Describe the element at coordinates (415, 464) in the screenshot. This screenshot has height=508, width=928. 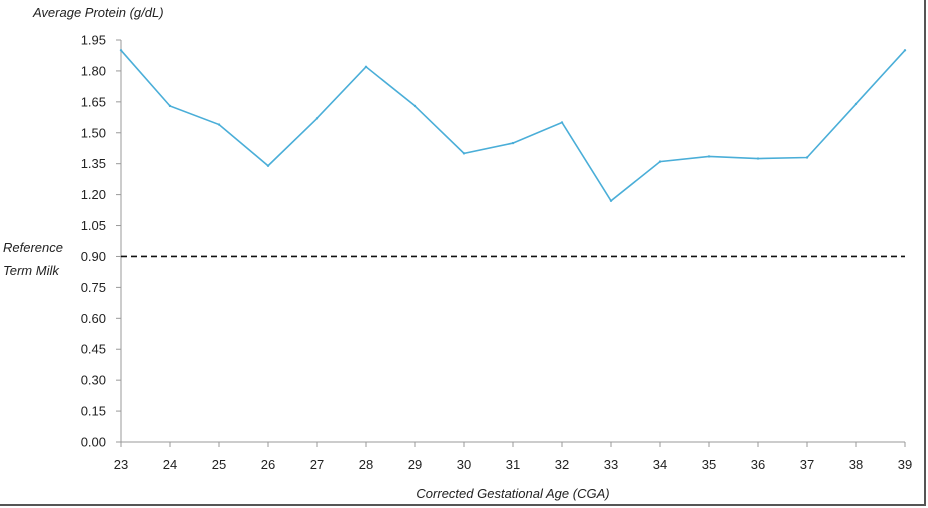
I see `x-tick-label: 29` at that location.